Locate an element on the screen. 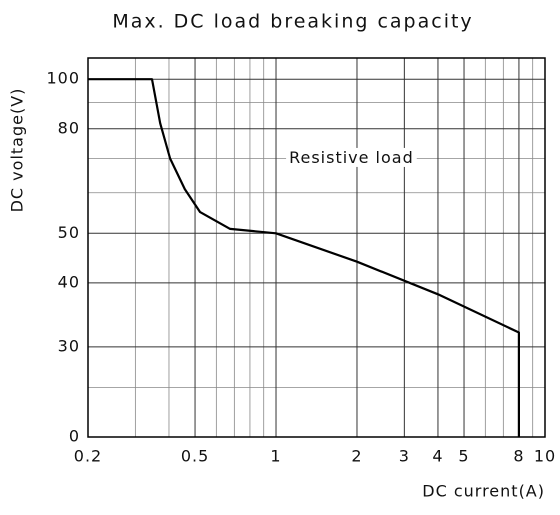 This screenshot has width=560, height=515. x-tick-label: 4 is located at coordinates (437, 456).